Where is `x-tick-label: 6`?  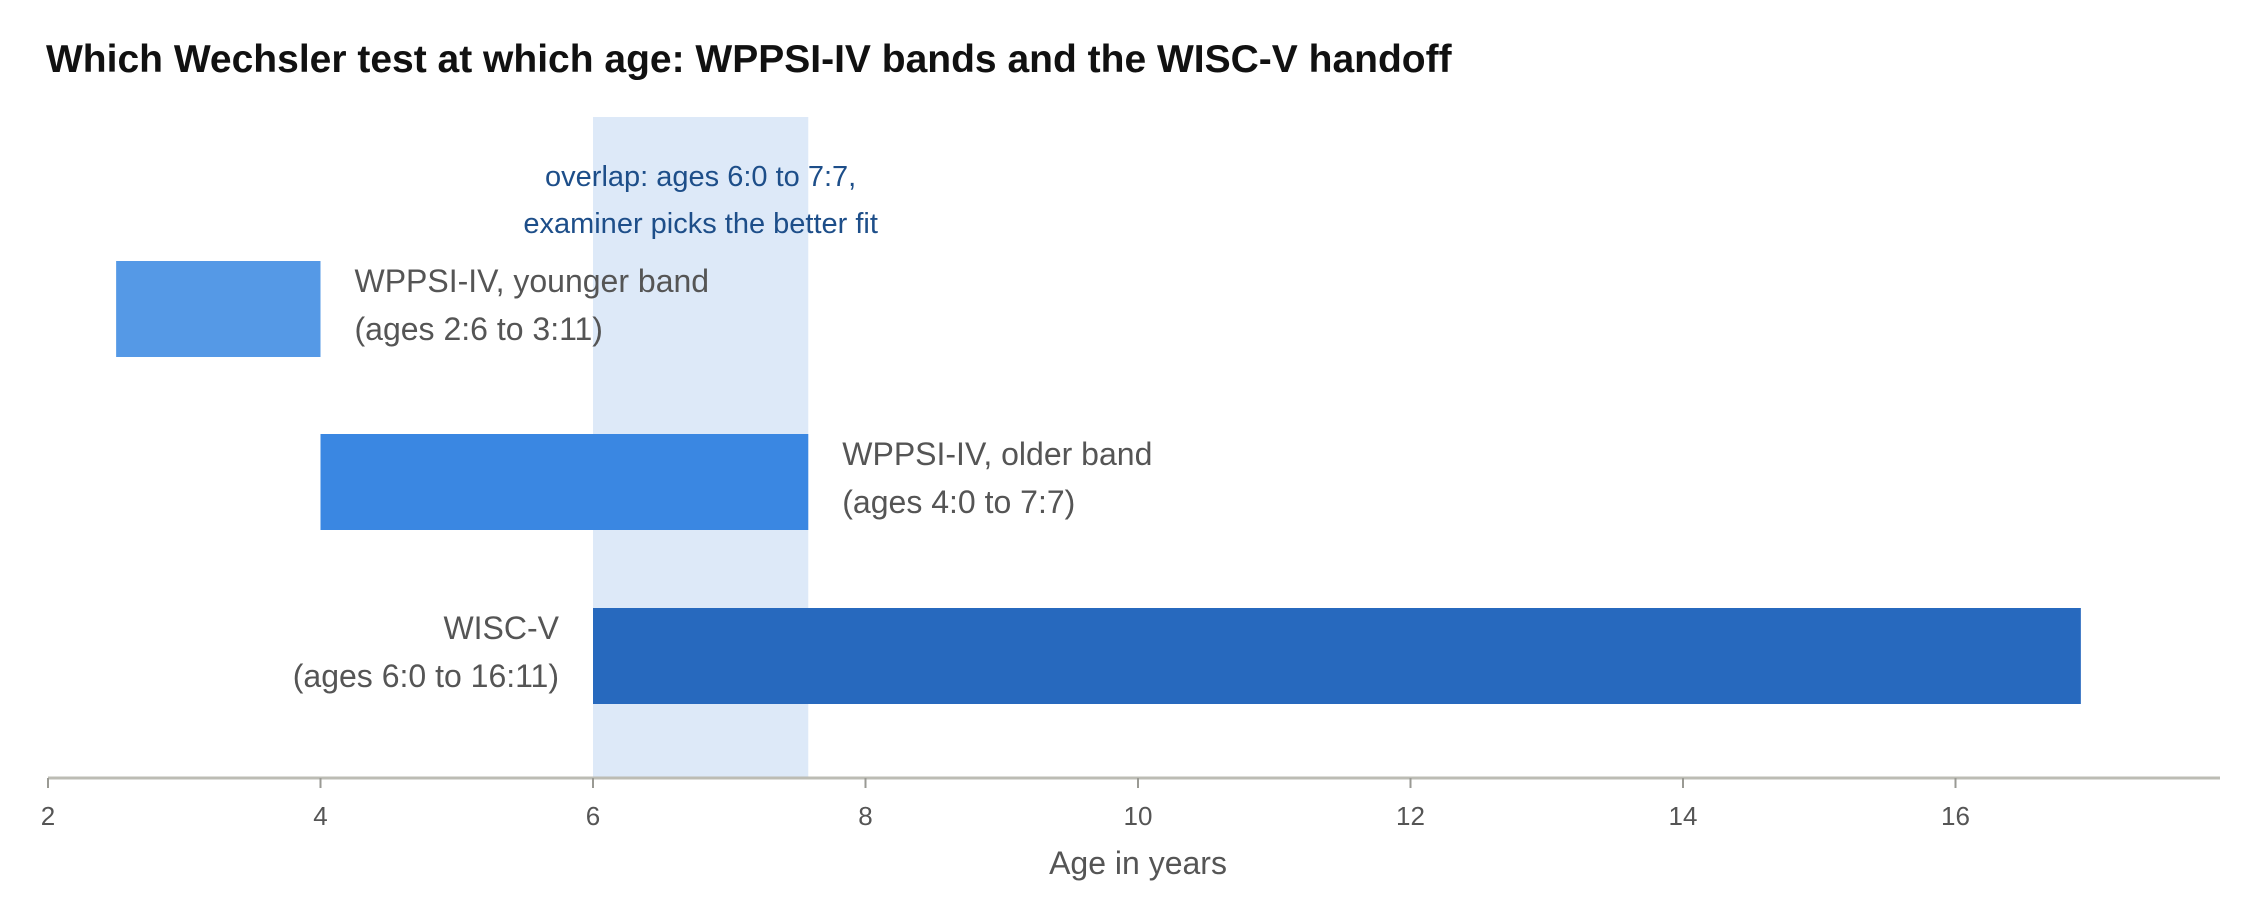
x-tick-label: 6 is located at coordinates (593, 816).